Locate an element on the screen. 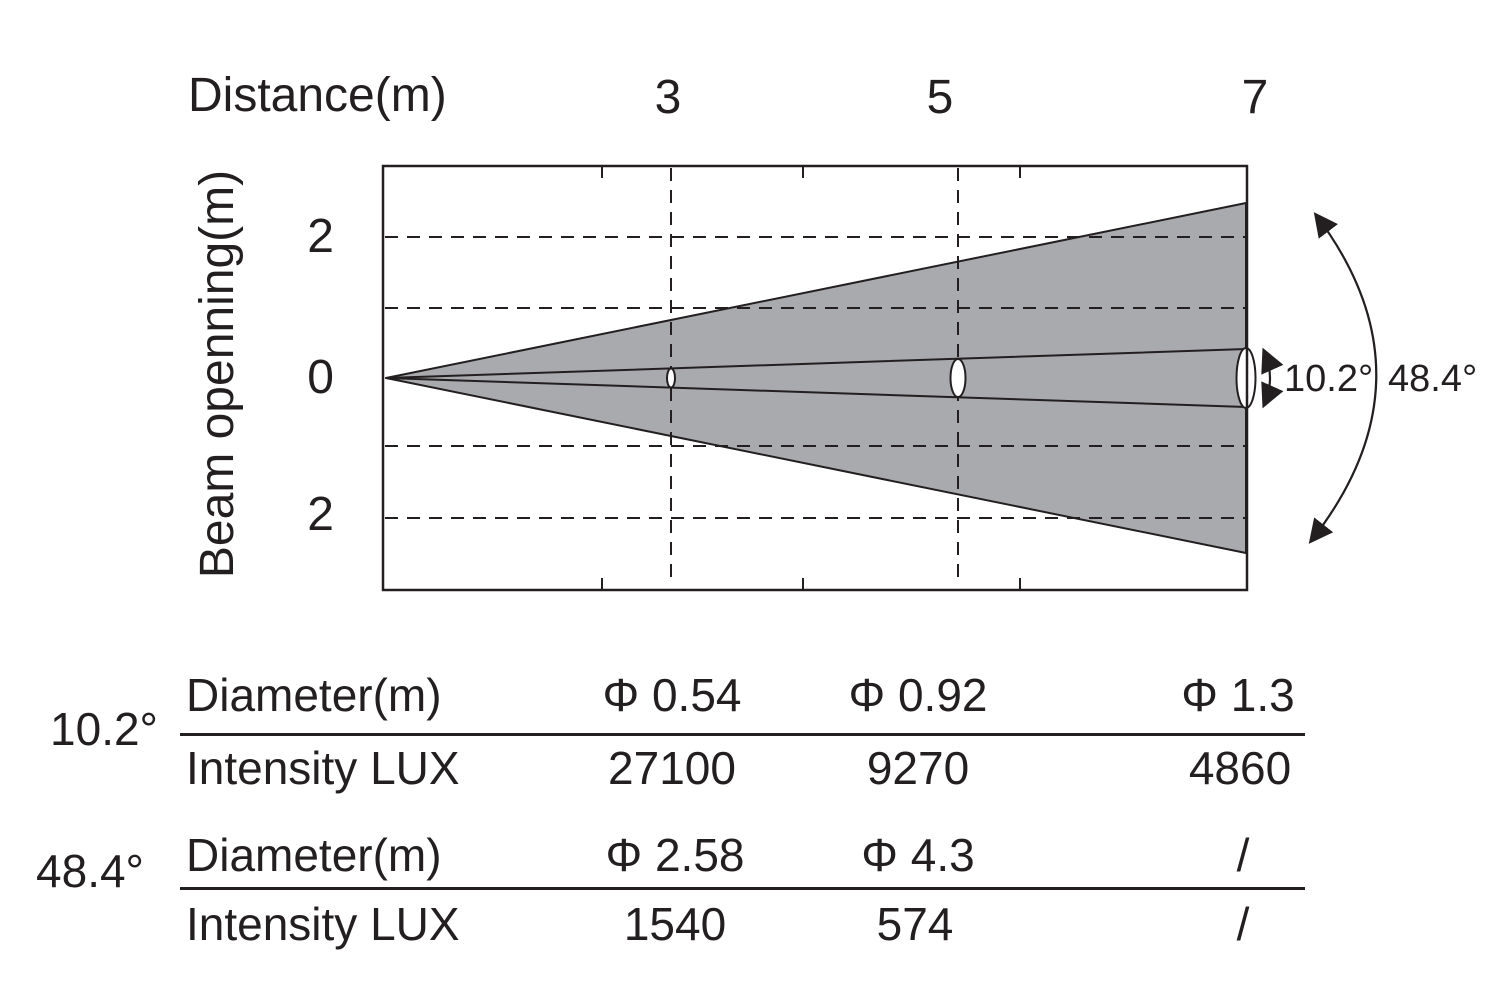 The image size is (1500, 1000). table1-diameter-5m: Φ 0.92 is located at coordinates (918, 695).